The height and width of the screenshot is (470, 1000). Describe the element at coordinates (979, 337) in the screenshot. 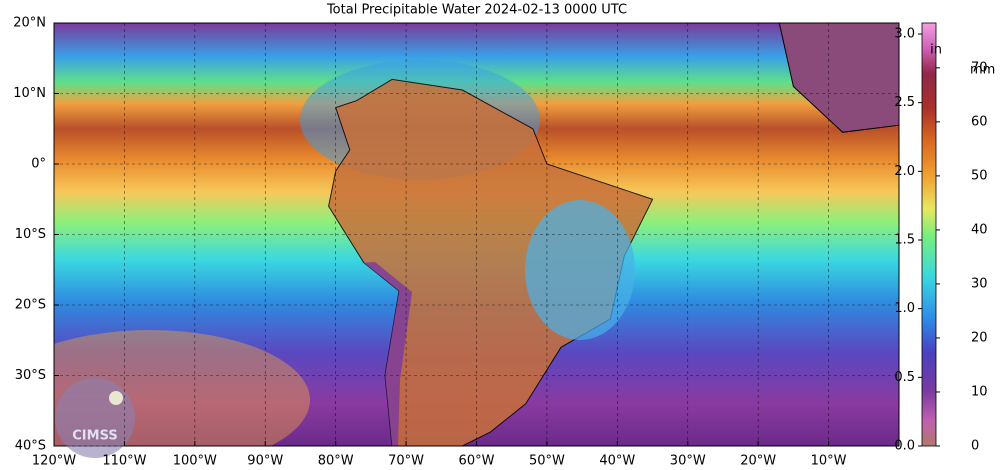

I see `colorbar-label-mm: 20` at that location.